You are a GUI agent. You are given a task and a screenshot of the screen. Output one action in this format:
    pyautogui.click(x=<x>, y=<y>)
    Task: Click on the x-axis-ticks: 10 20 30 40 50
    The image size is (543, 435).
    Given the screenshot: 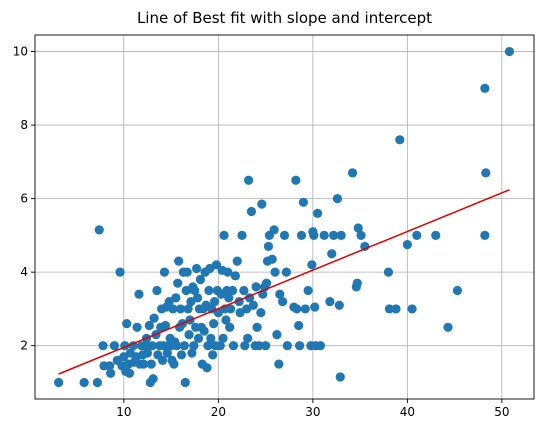 What is the action you would take?
    pyautogui.click(x=313, y=409)
    